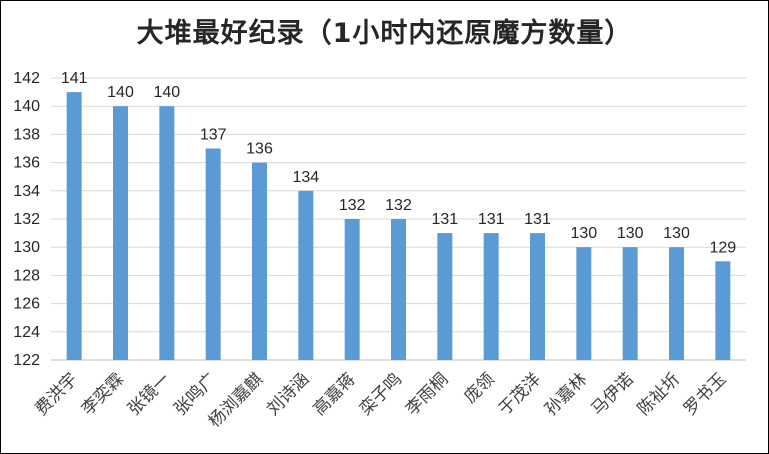 This screenshot has width=769, height=454. What do you see at coordinates (26, 332) in the screenshot?
I see `y-tick-label: 124` at bounding box center [26, 332].